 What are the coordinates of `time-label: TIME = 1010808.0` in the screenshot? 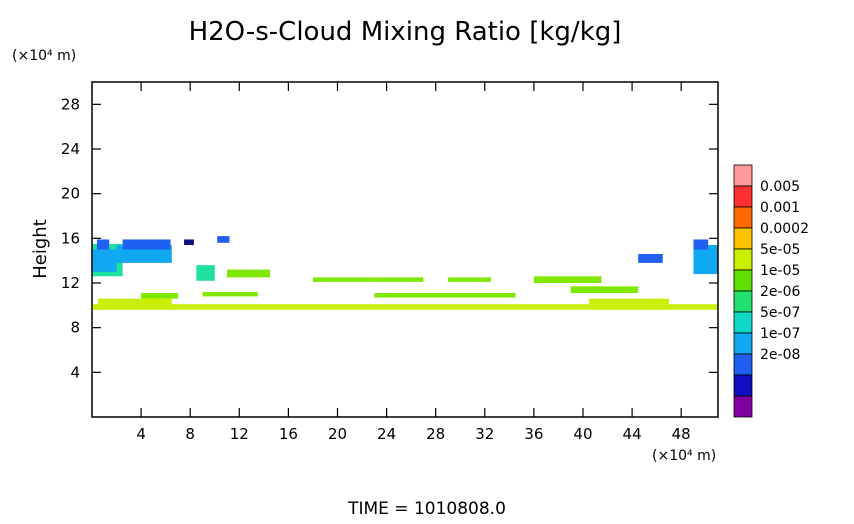 It's located at (426, 509).